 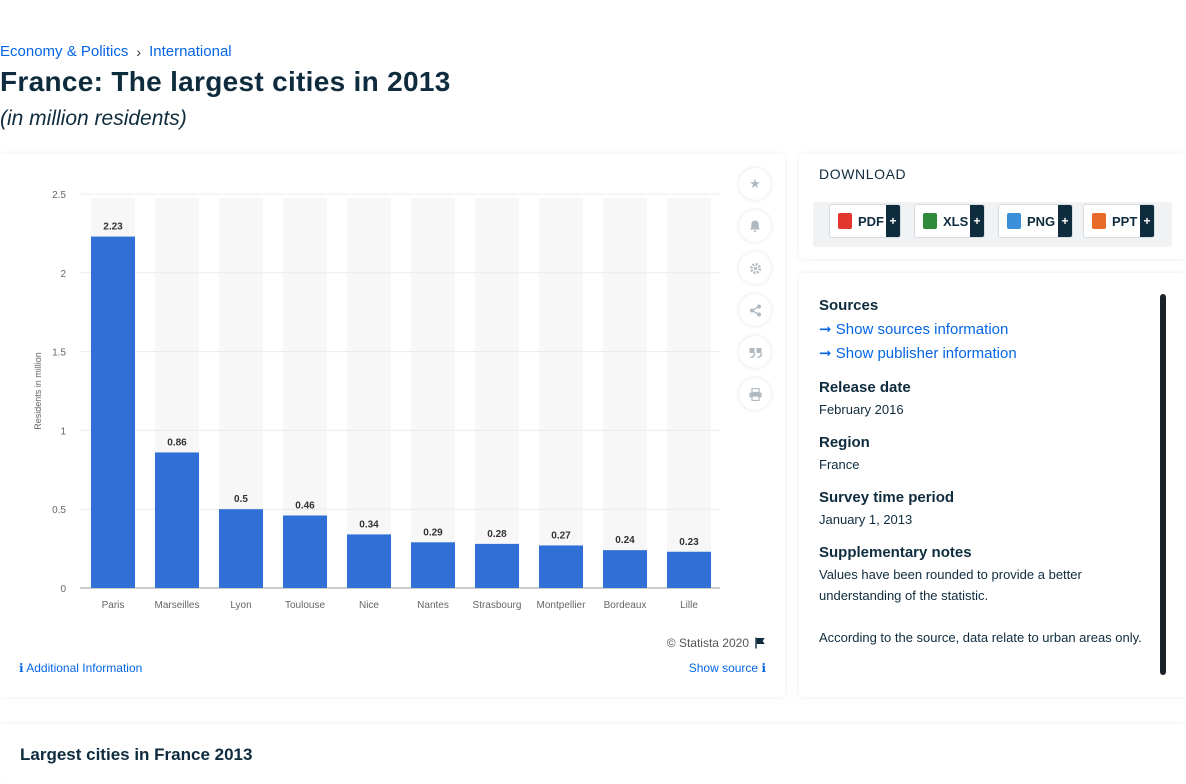 I want to click on show-sources-link: ➞ Show sources information, so click(x=913, y=329).